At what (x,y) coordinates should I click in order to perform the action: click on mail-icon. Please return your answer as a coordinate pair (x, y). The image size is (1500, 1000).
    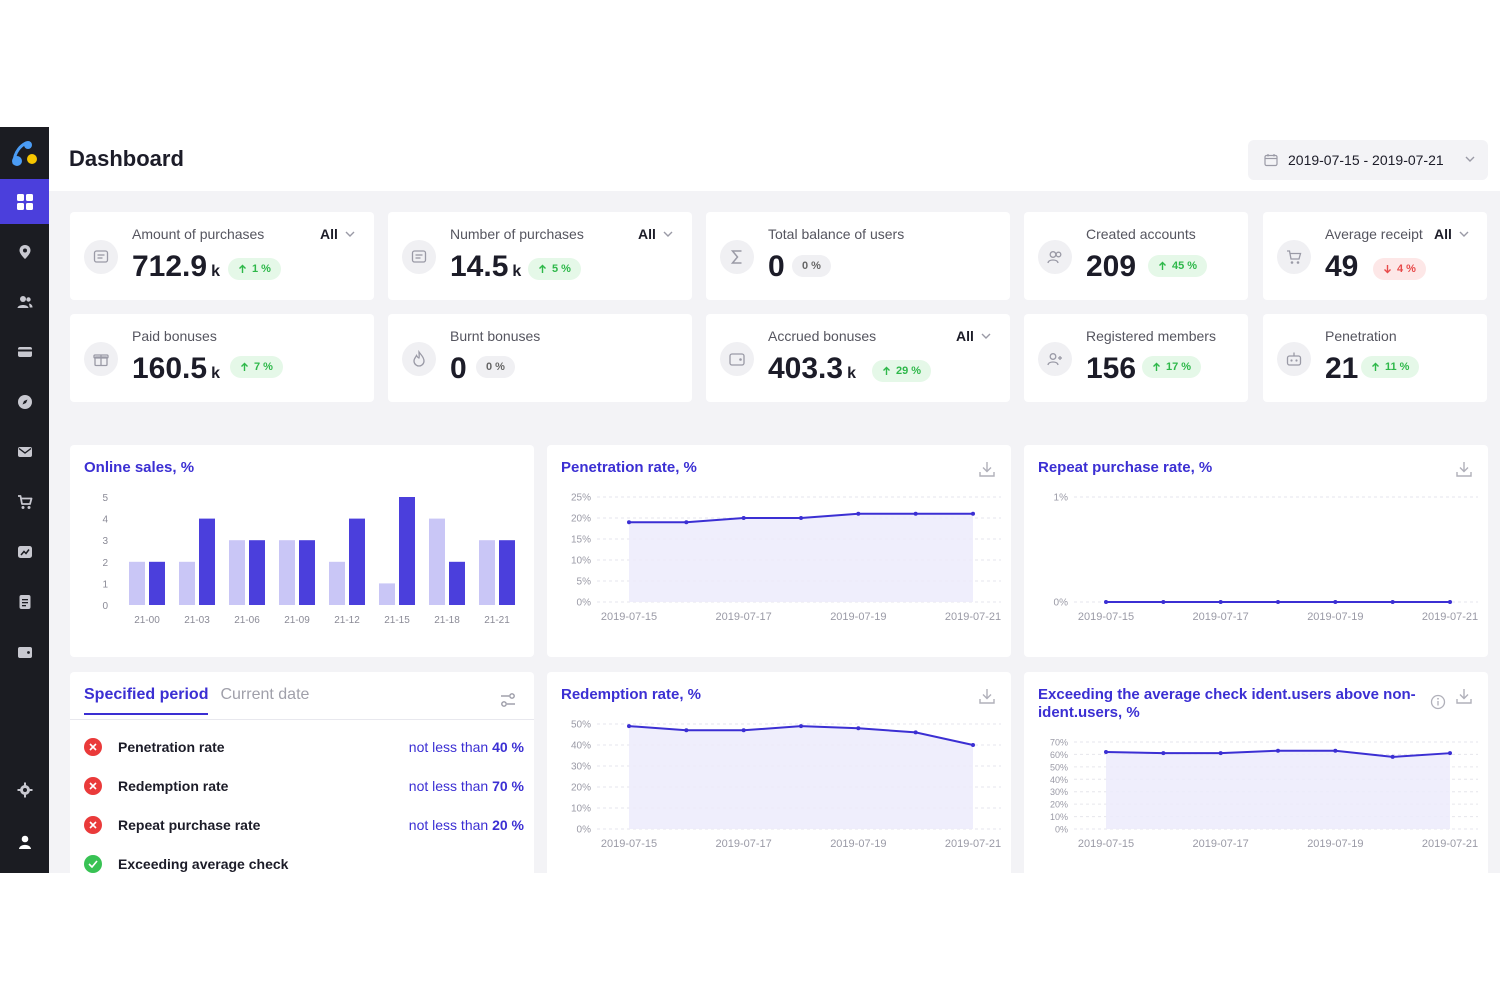
    Looking at the image, I should click on (24, 451).